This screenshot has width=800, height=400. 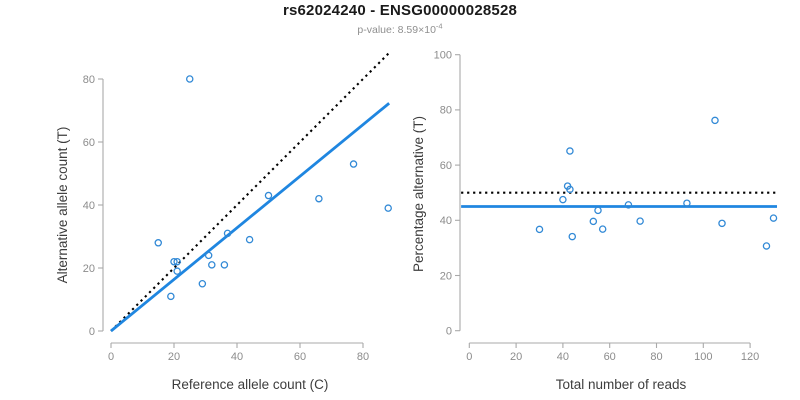 I want to click on x-axis-title: Total number of reads, so click(x=621, y=384).